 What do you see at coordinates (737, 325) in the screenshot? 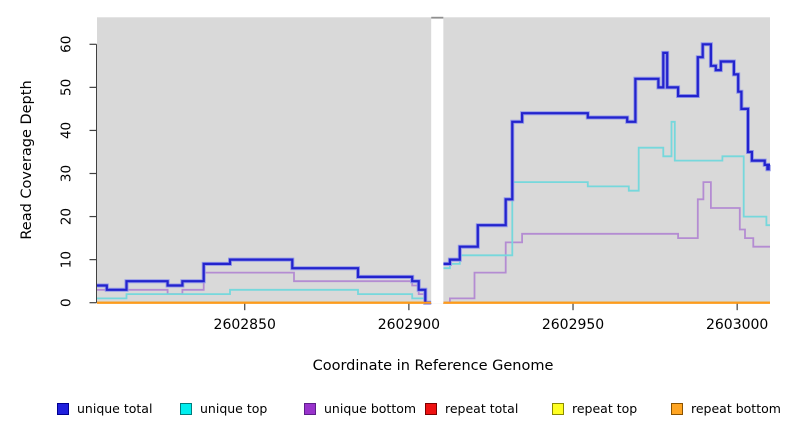
I see `x-tick-label: 2603000` at bounding box center [737, 325].